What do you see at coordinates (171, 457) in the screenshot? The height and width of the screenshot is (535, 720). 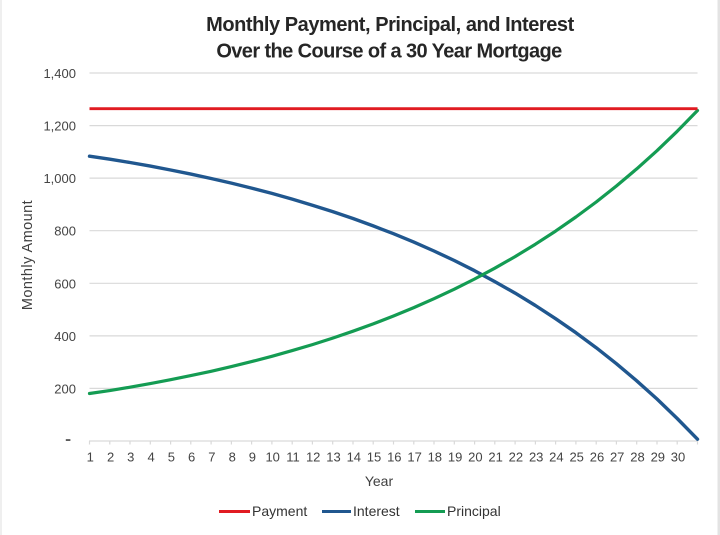 I see `svg-text: 5` at bounding box center [171, 457].